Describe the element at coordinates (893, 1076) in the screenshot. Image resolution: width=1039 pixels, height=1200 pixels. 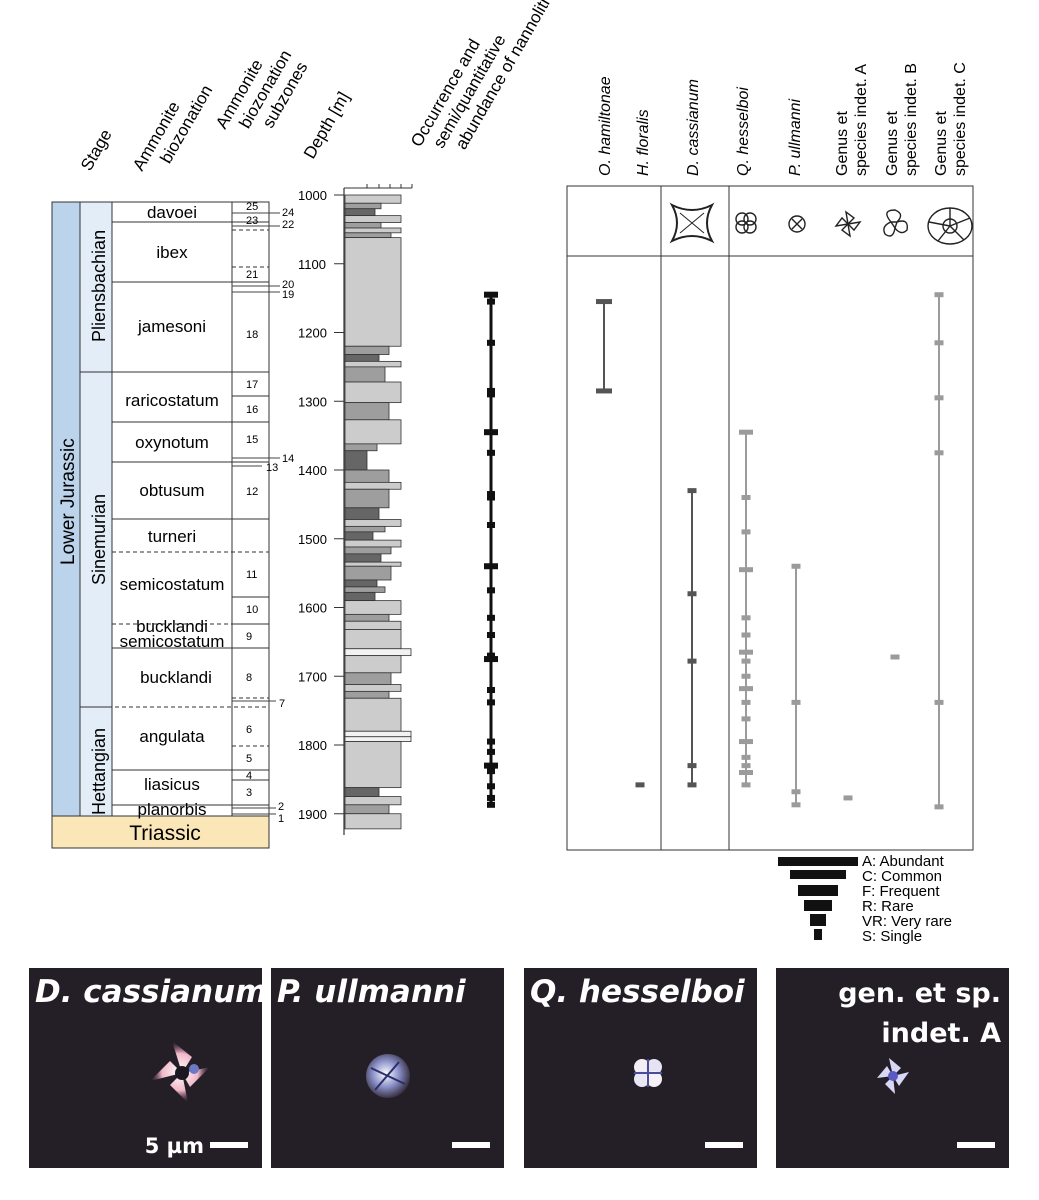
I see `indet-a-micrograph-icon` at that location.